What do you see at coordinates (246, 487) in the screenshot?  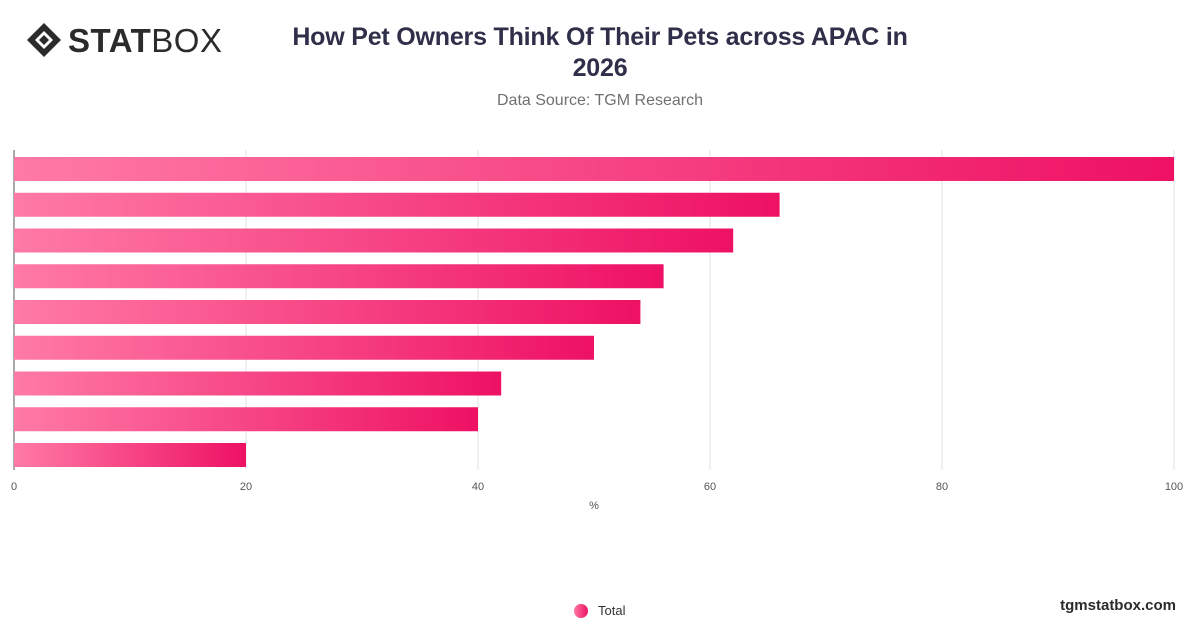 I see `x-tick-label: 20` at bounding box center [246, 487].